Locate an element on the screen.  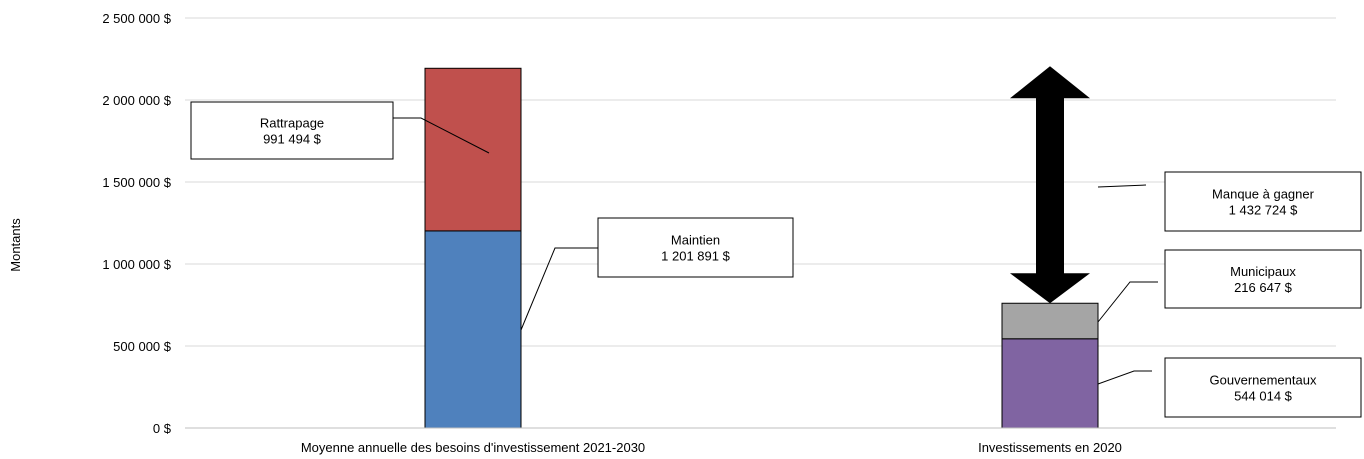
callout-value: 1 432 724 $ is located at coordinates (1263, 210).